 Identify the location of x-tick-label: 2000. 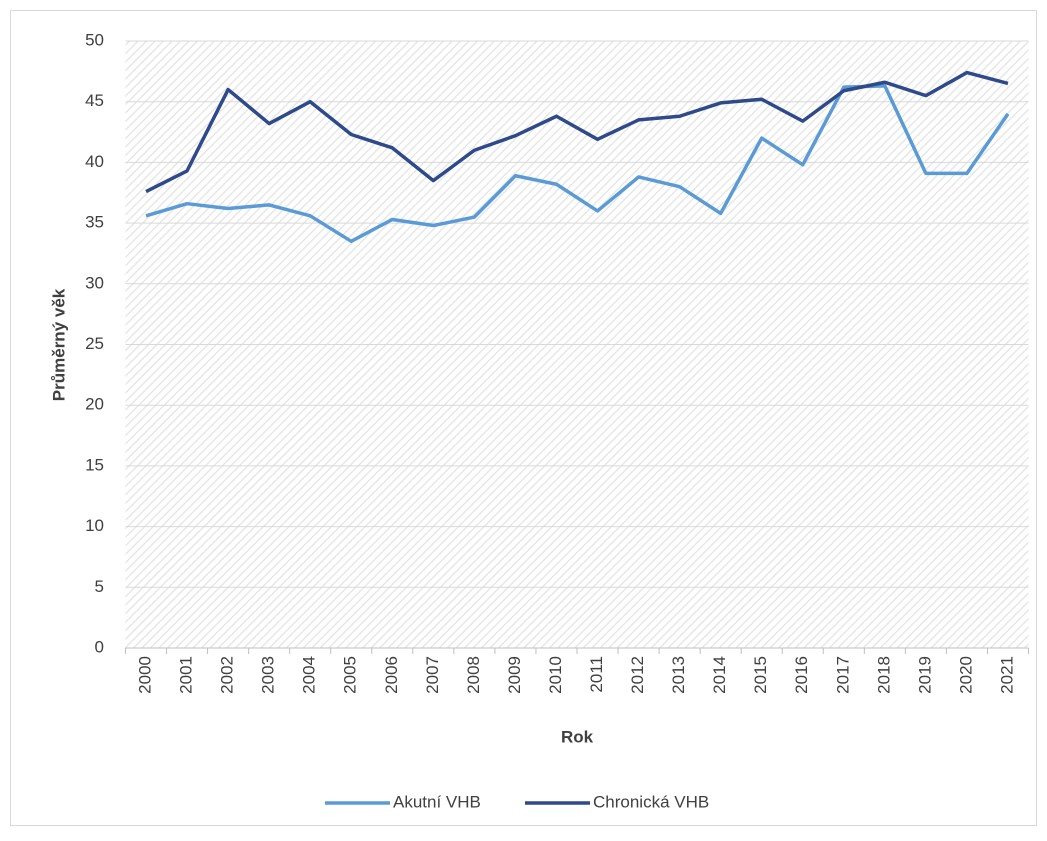
(145, 675).